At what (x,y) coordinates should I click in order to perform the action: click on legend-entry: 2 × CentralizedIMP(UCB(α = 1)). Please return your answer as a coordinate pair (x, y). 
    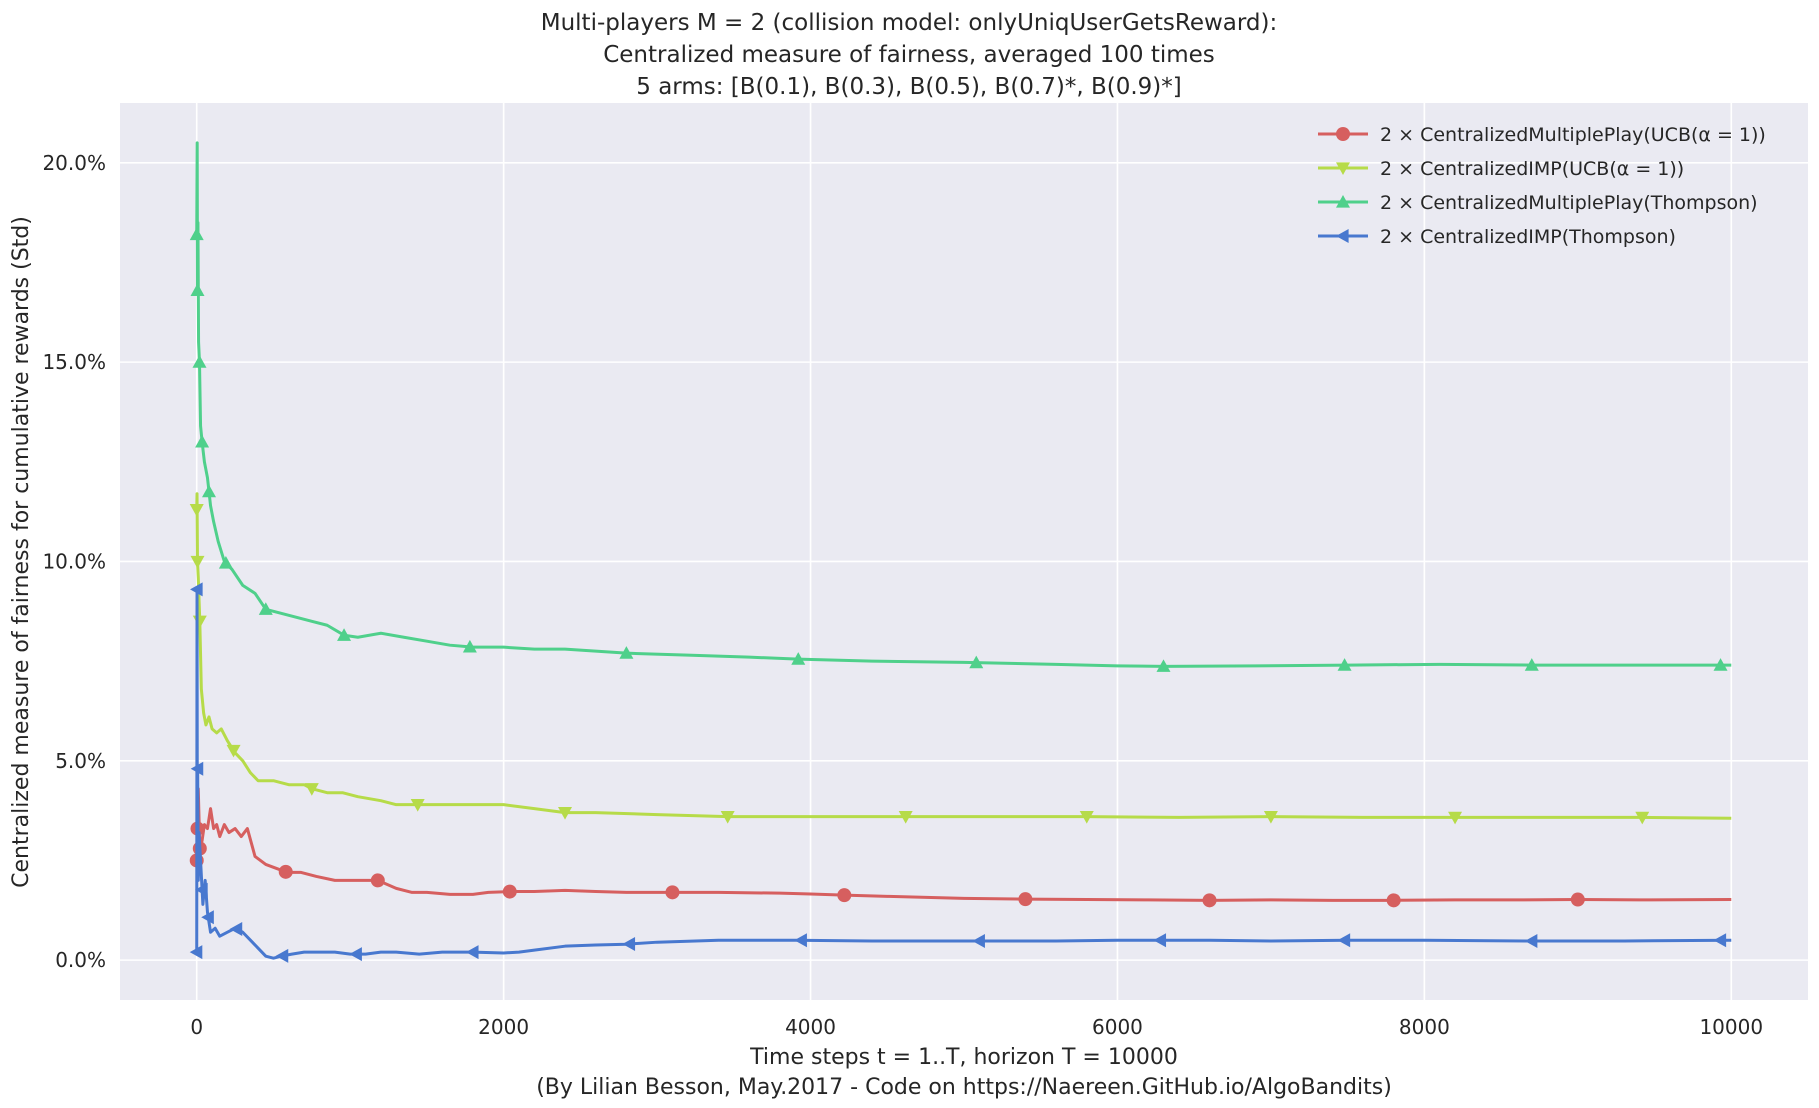
    Looking at the image, I should click on (1501, 169).